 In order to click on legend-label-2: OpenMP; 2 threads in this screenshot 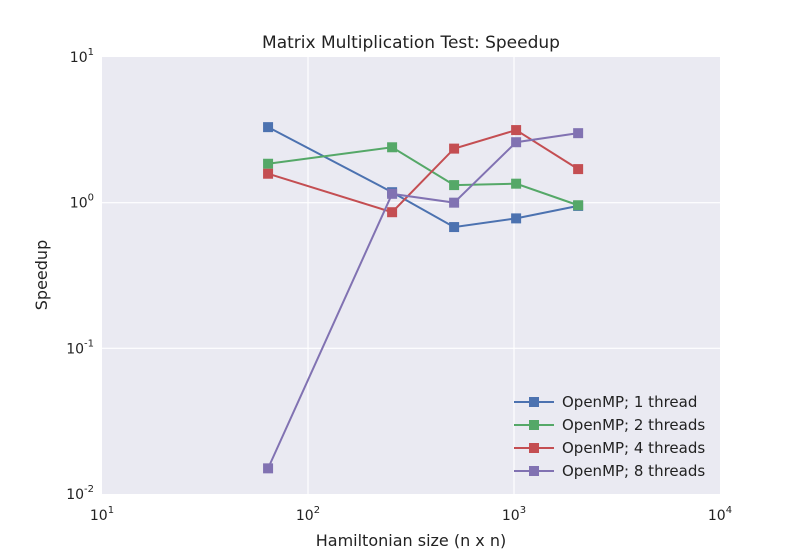, I will do `click(633, 425)`.